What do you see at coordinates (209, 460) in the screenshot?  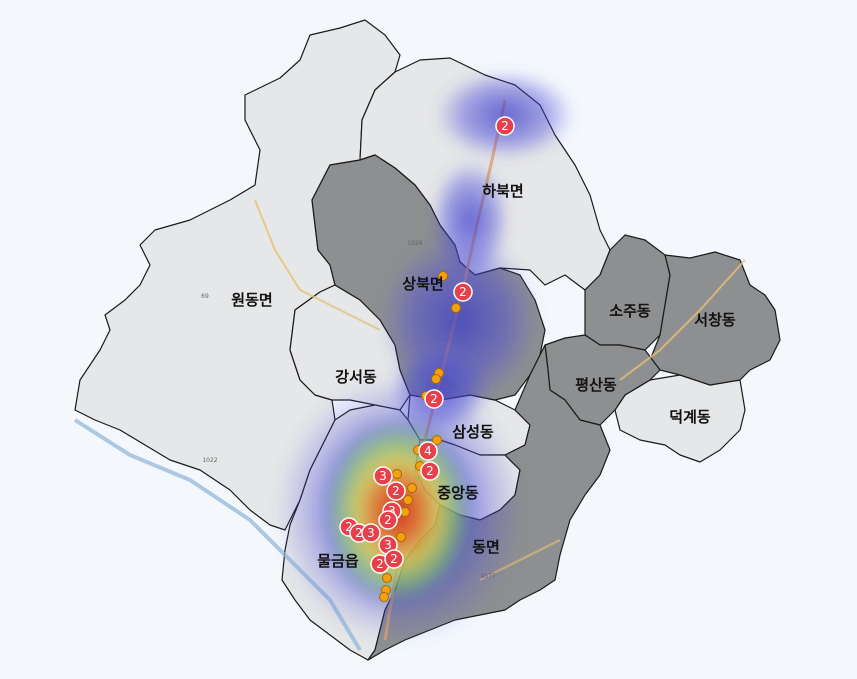 I see `road-number-1022: 1022` at bounding box center [209, 460].